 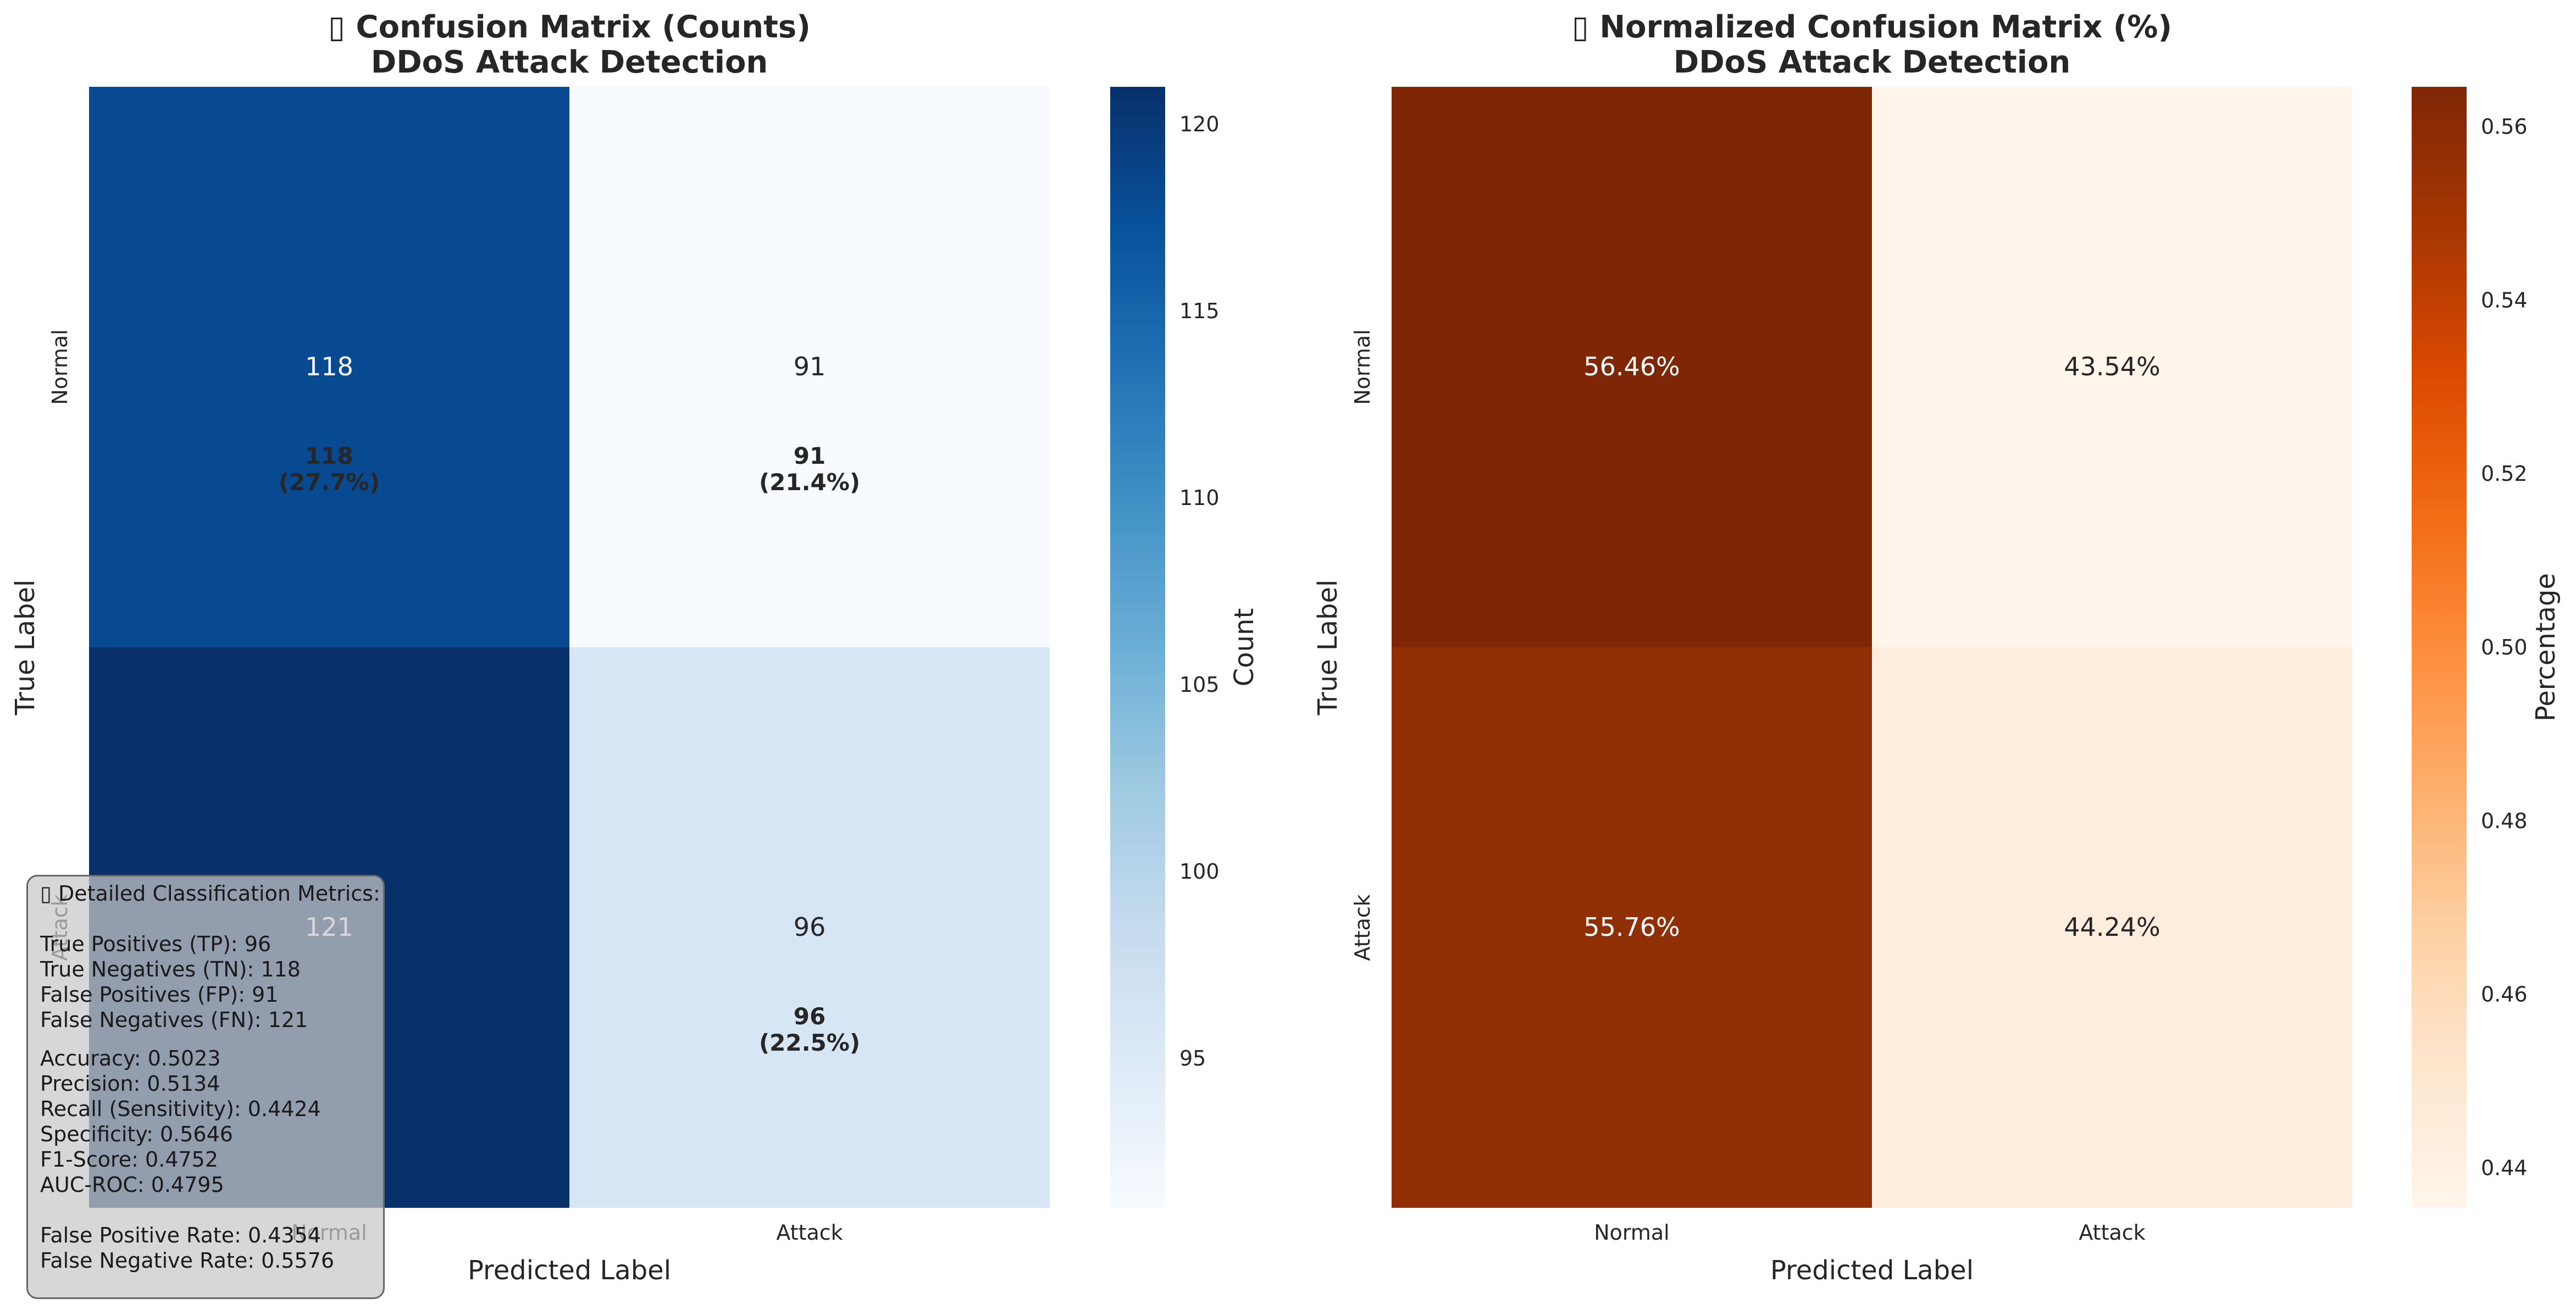 What do you see at coordinates (1632, 1232) in the screenshot?
I see `x-tick-label: Normal` at bounding box center [1632, 1232].